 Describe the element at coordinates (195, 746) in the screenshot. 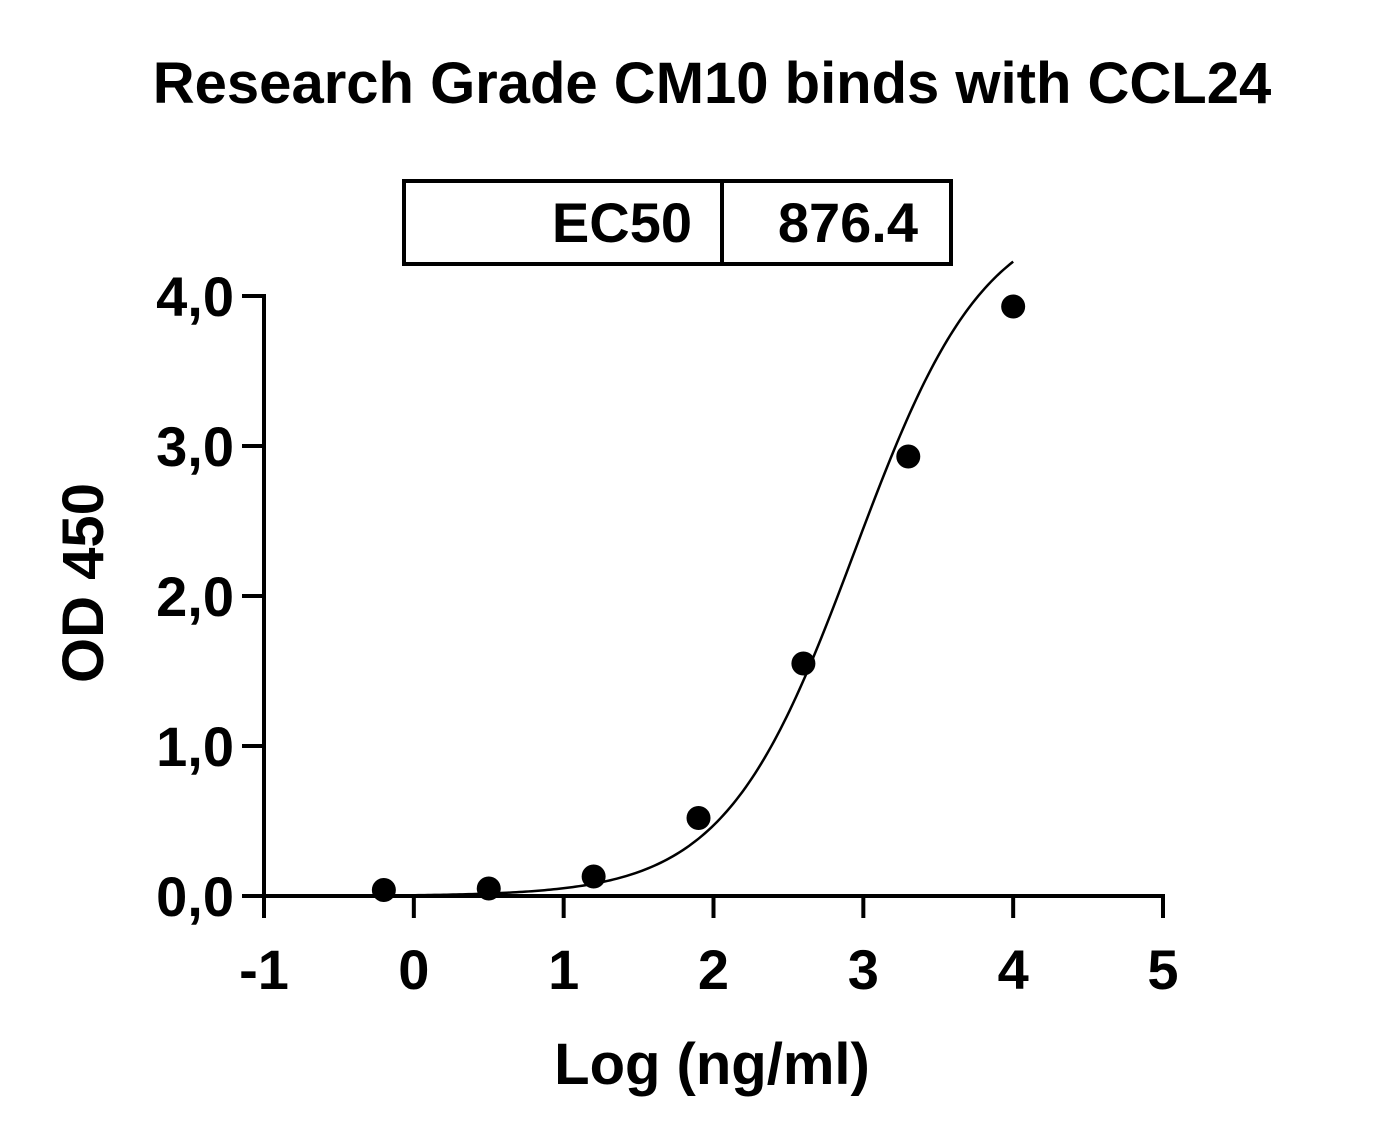

I see `y-tick-label: 1,0` at that location.